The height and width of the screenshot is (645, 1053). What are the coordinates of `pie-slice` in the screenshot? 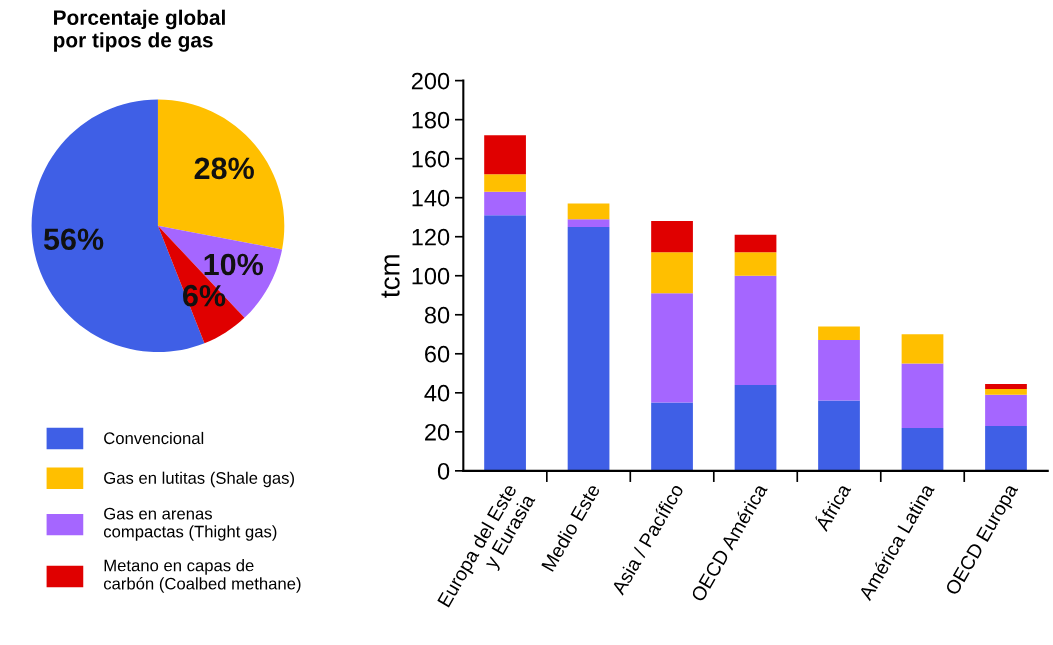 It's located at (221, 174).